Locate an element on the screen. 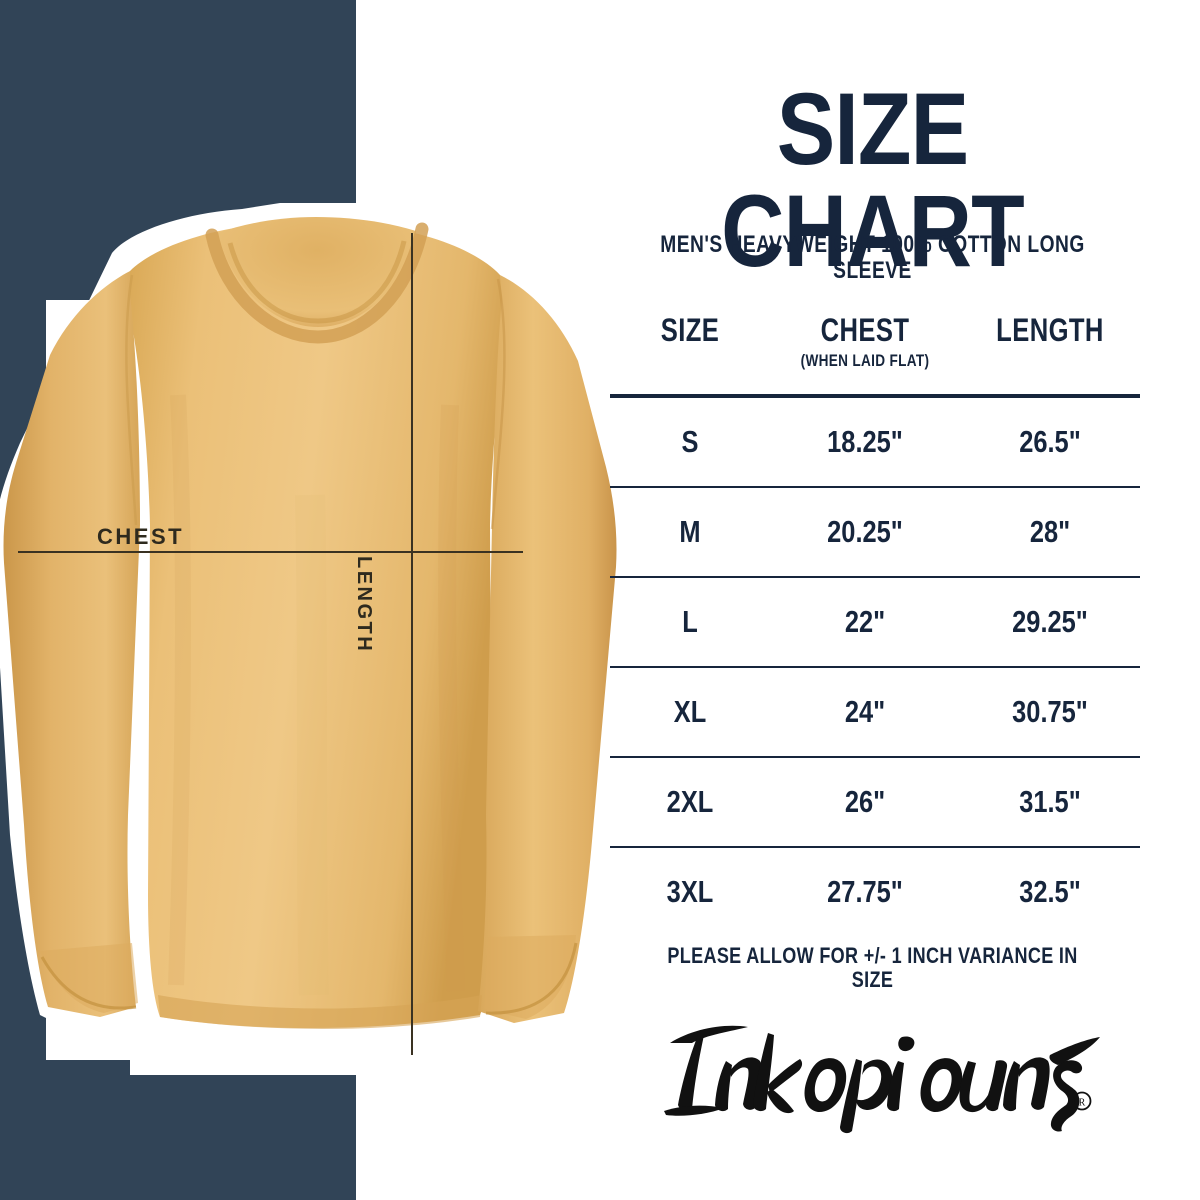  length-measurement-label: LENGTH is located at coordinates (364, 605).